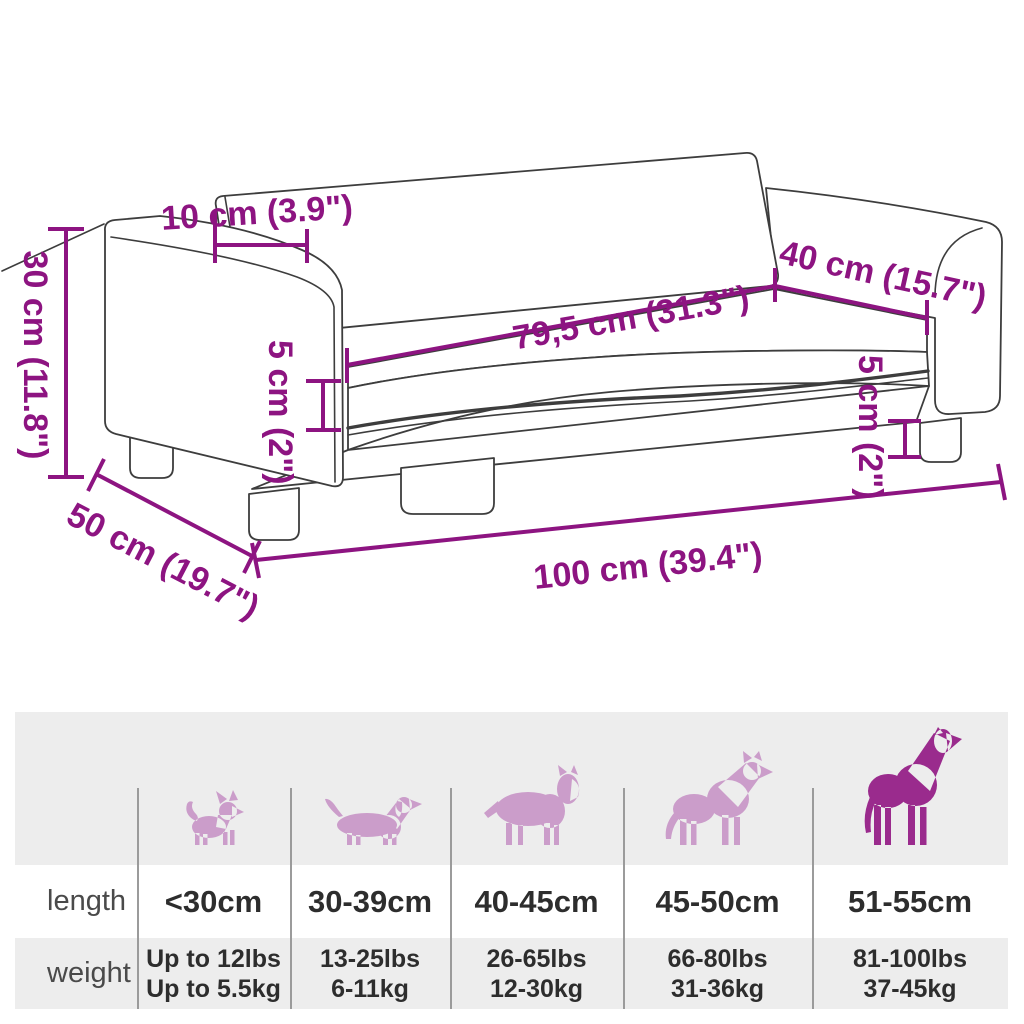  I want to click on weight-value: 66-80lbs 31-36kg, so click(717, 973).